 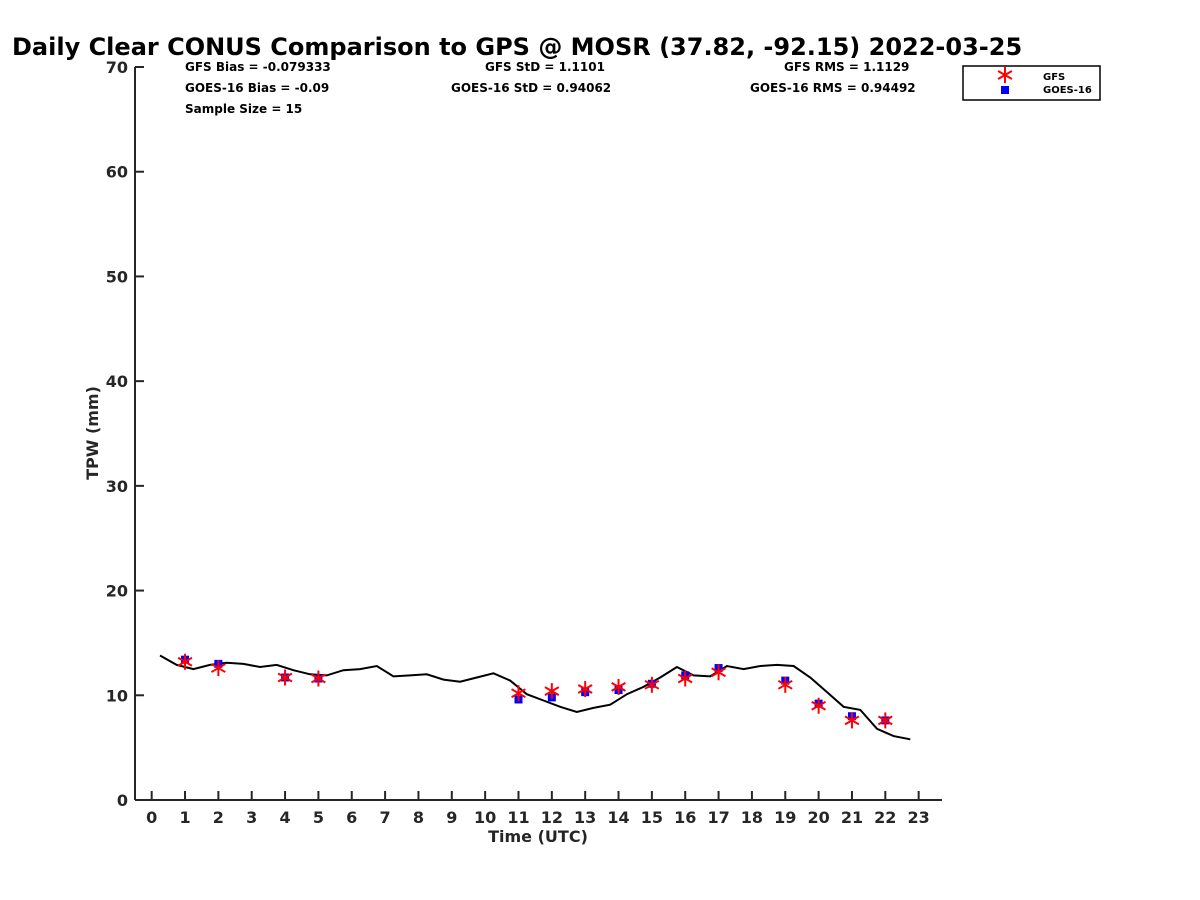 What do you see at coordinates (385, 817) in the screenshot?
I see `x-tick-label: 7` at bounding box center [385, 817].